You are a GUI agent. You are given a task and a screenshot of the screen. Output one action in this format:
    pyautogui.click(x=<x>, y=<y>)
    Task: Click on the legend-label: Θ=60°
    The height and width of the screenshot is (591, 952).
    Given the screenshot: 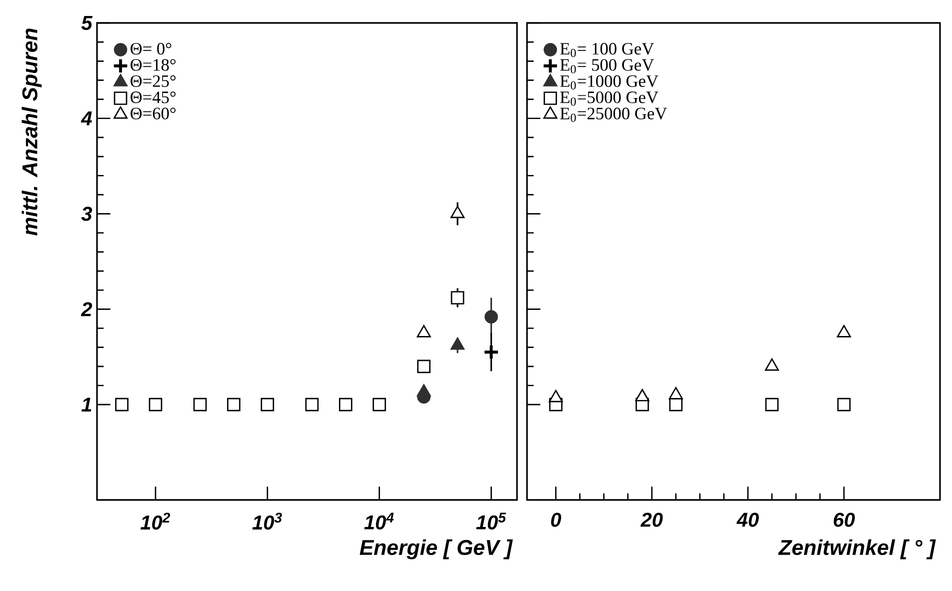 What is the action you would take?
    pyautogui.click(x=153, y=114)
    